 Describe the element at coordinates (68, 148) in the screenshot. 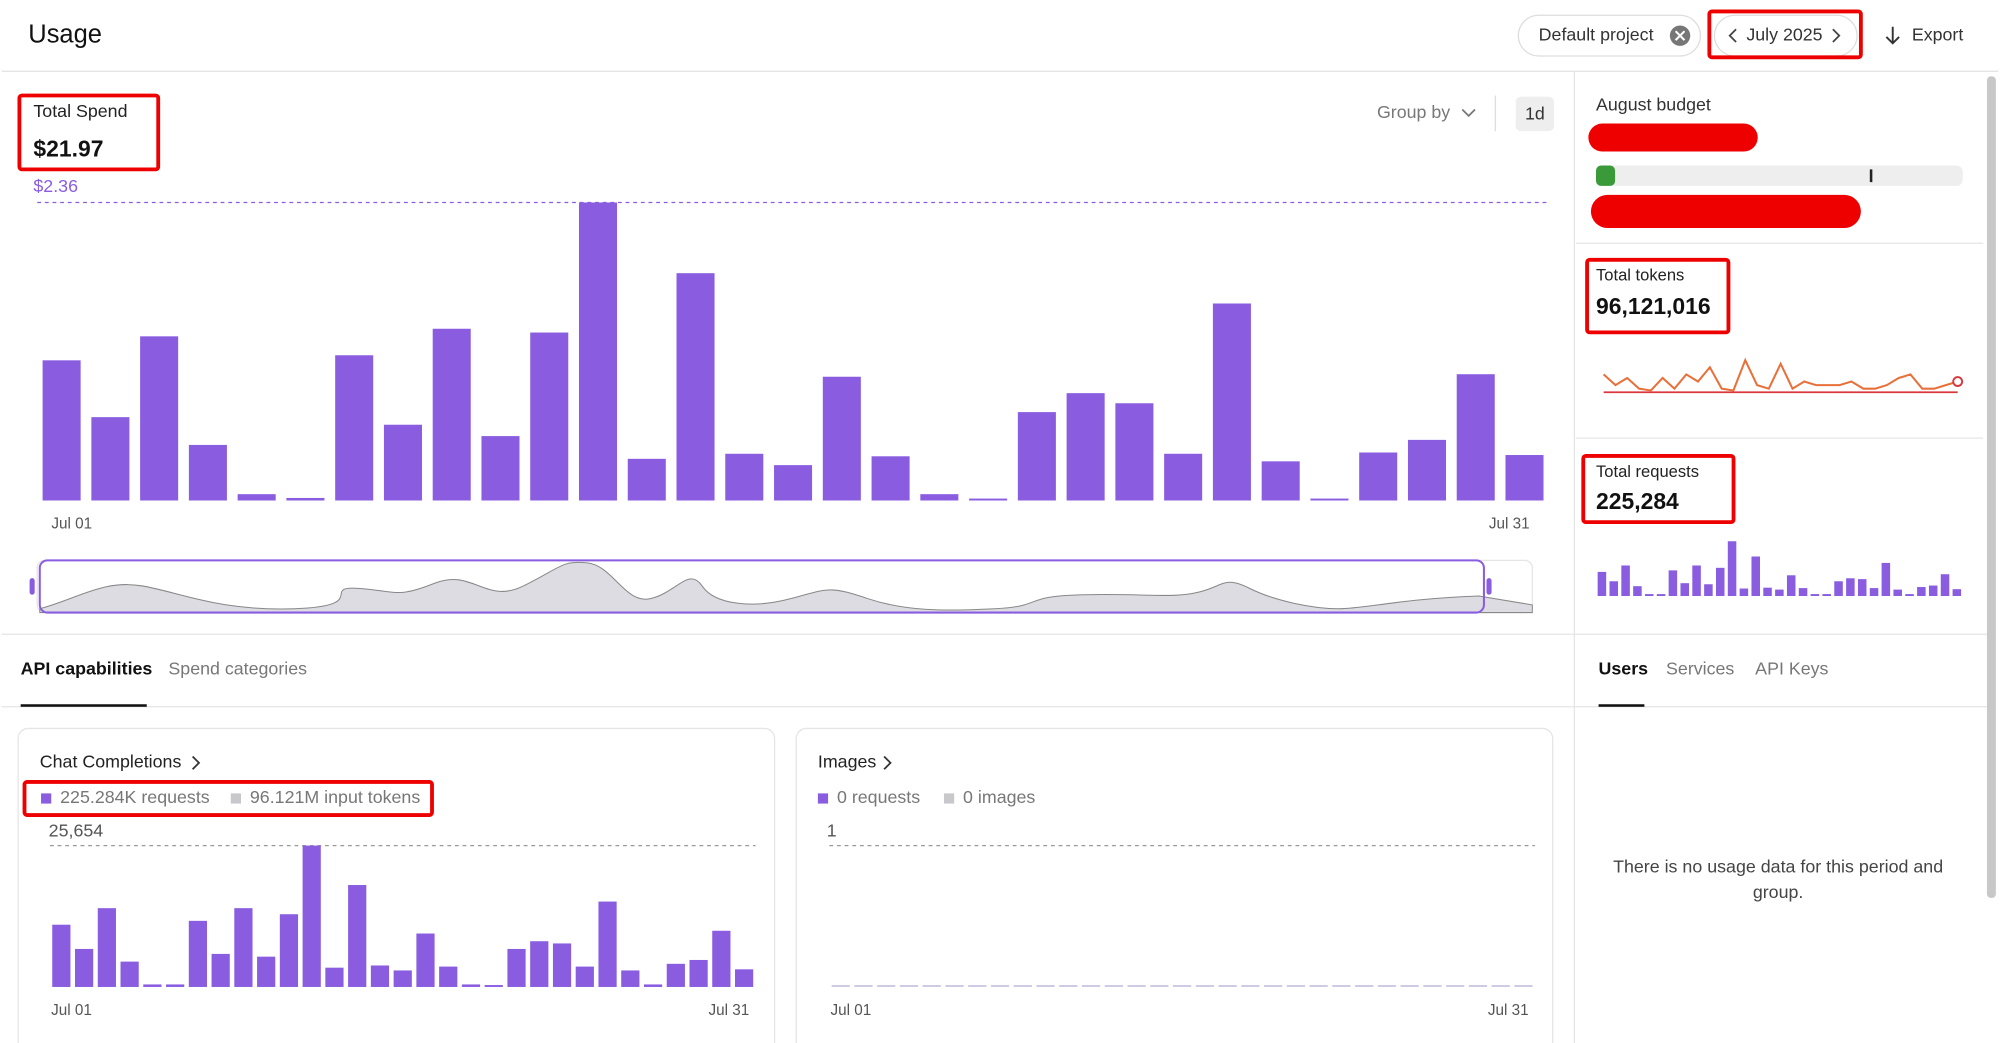

I see `chart-total: $21.97` at that location.